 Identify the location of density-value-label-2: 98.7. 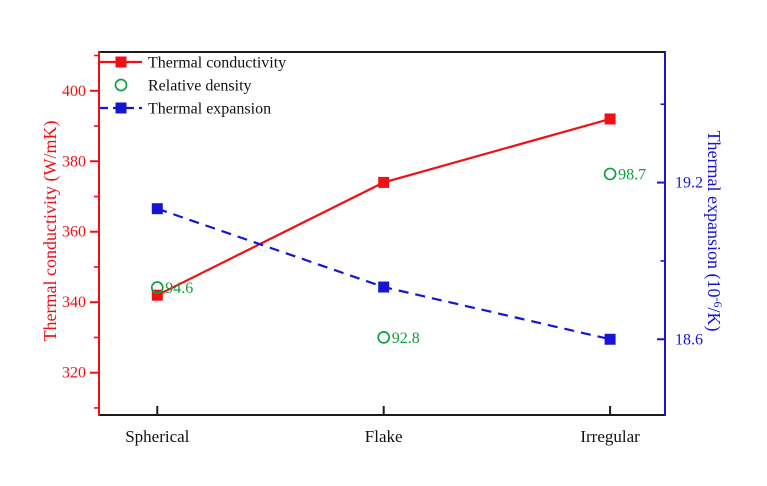
(632, 174).